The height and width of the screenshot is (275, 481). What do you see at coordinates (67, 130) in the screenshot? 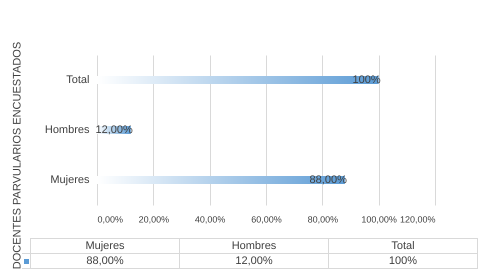
I see `y-tick-label: Hombres` at bounding box center [67, 130].